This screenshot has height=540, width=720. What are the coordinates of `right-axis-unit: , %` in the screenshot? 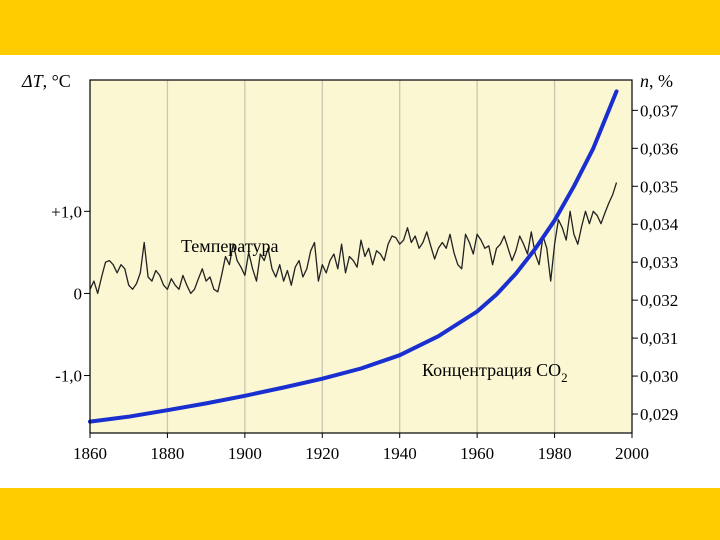 It's located at (661, 81).